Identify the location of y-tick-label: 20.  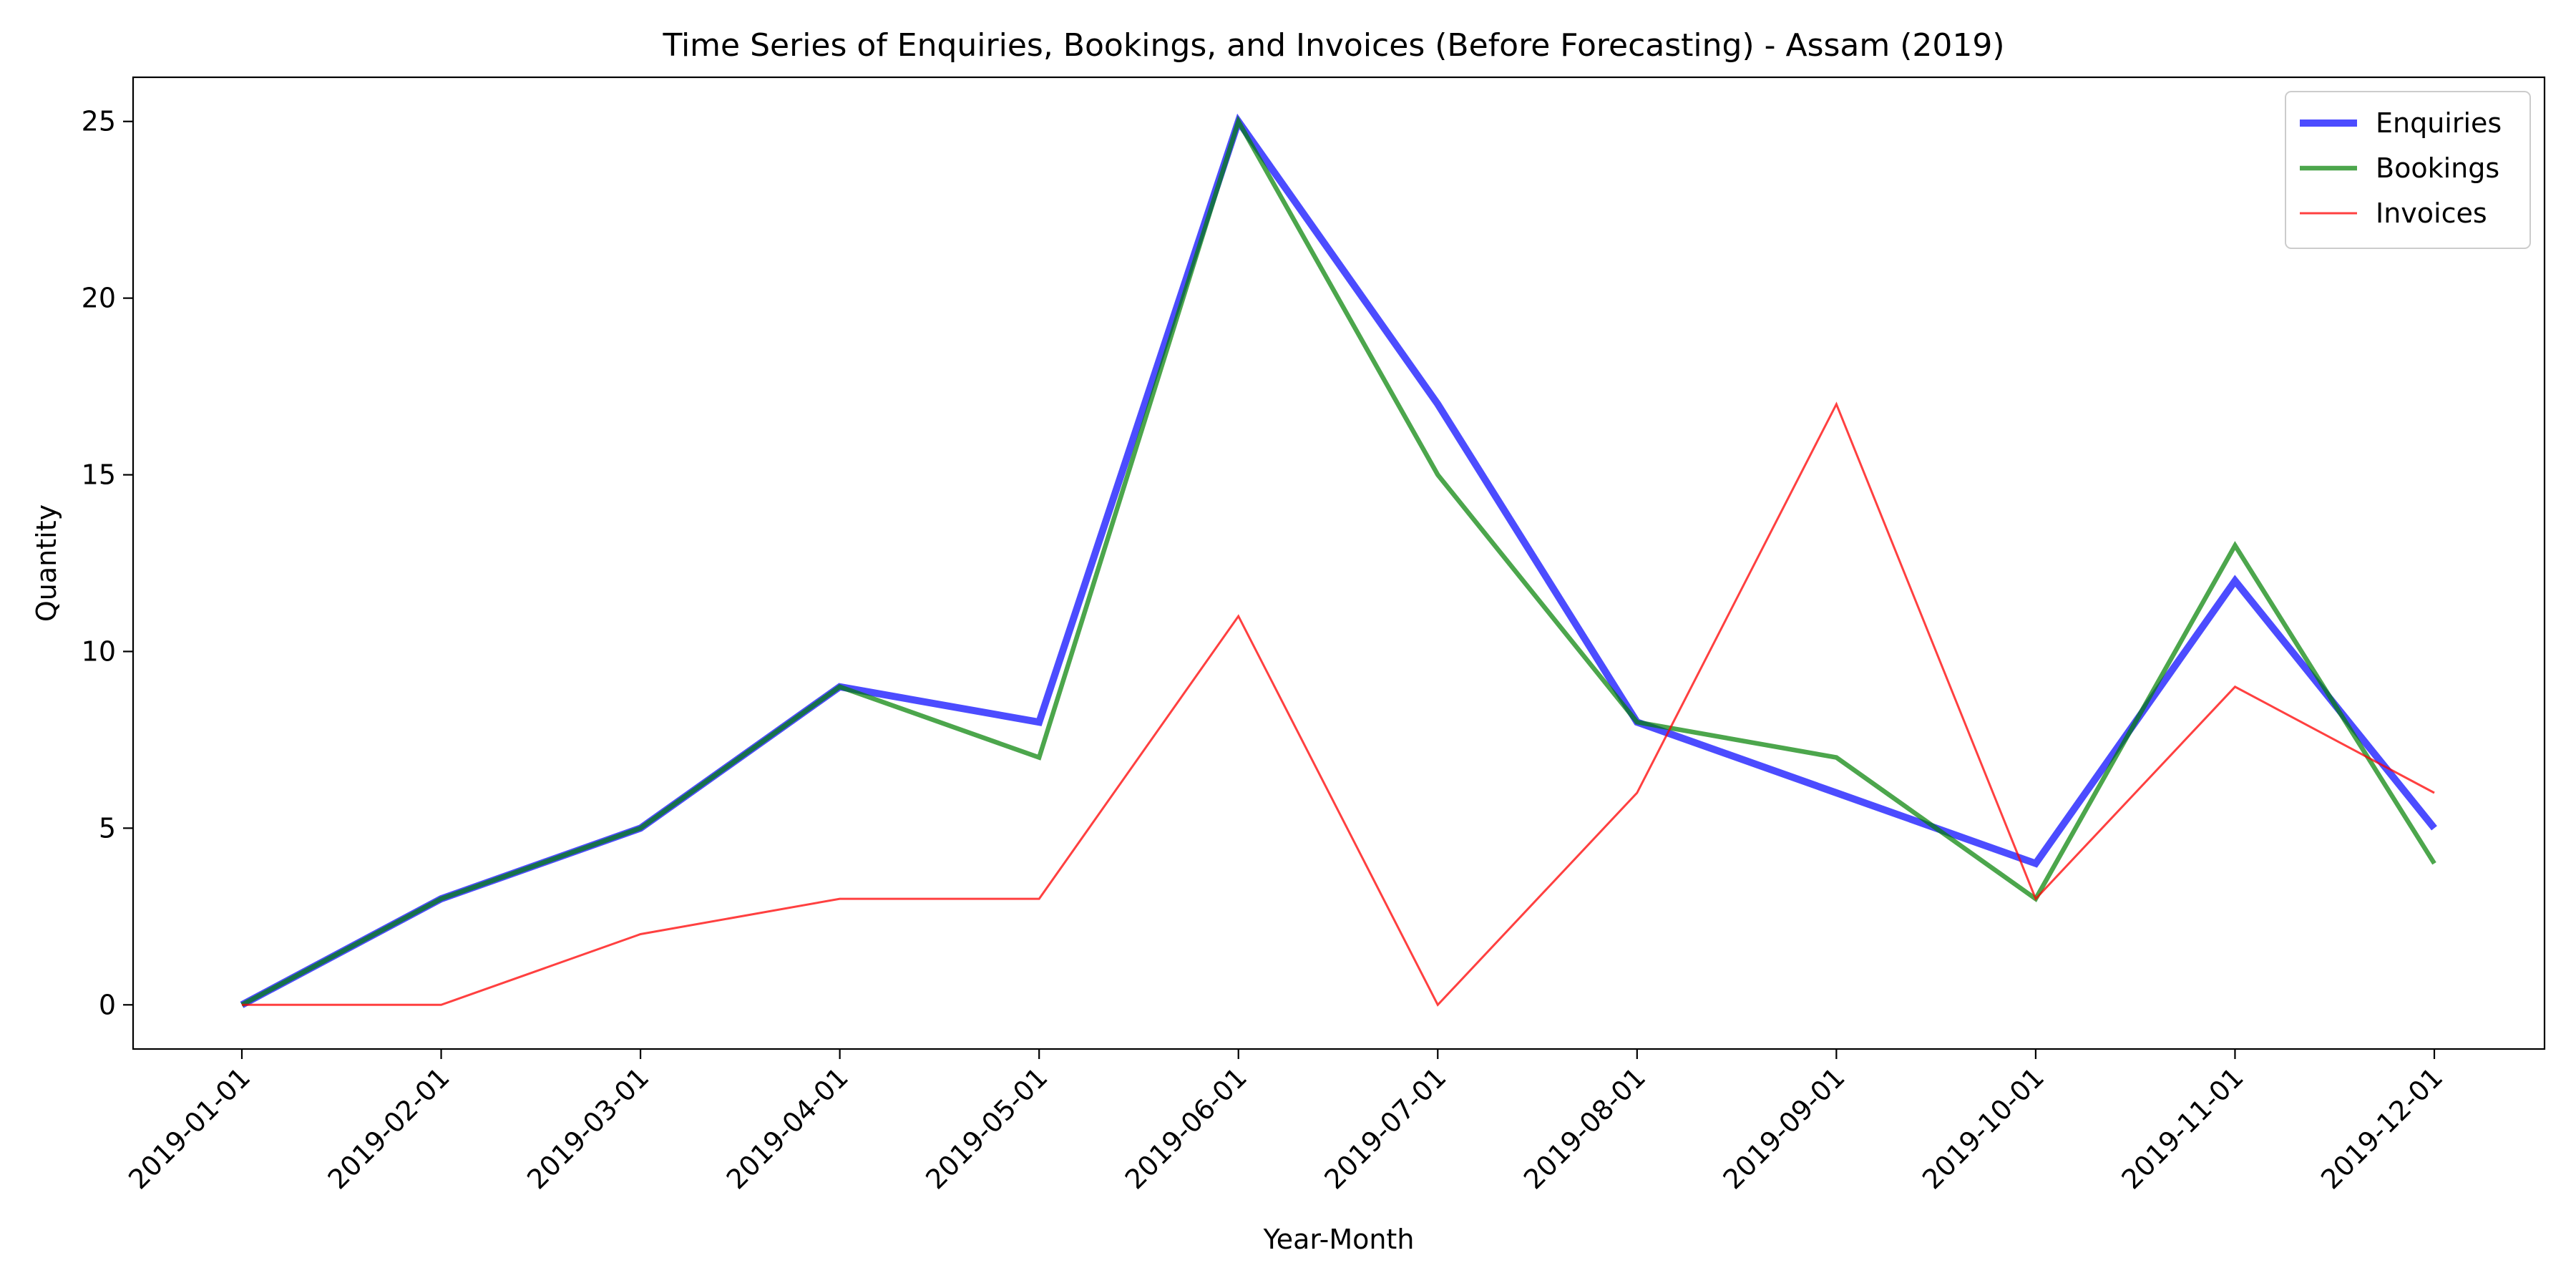
(99, 298).